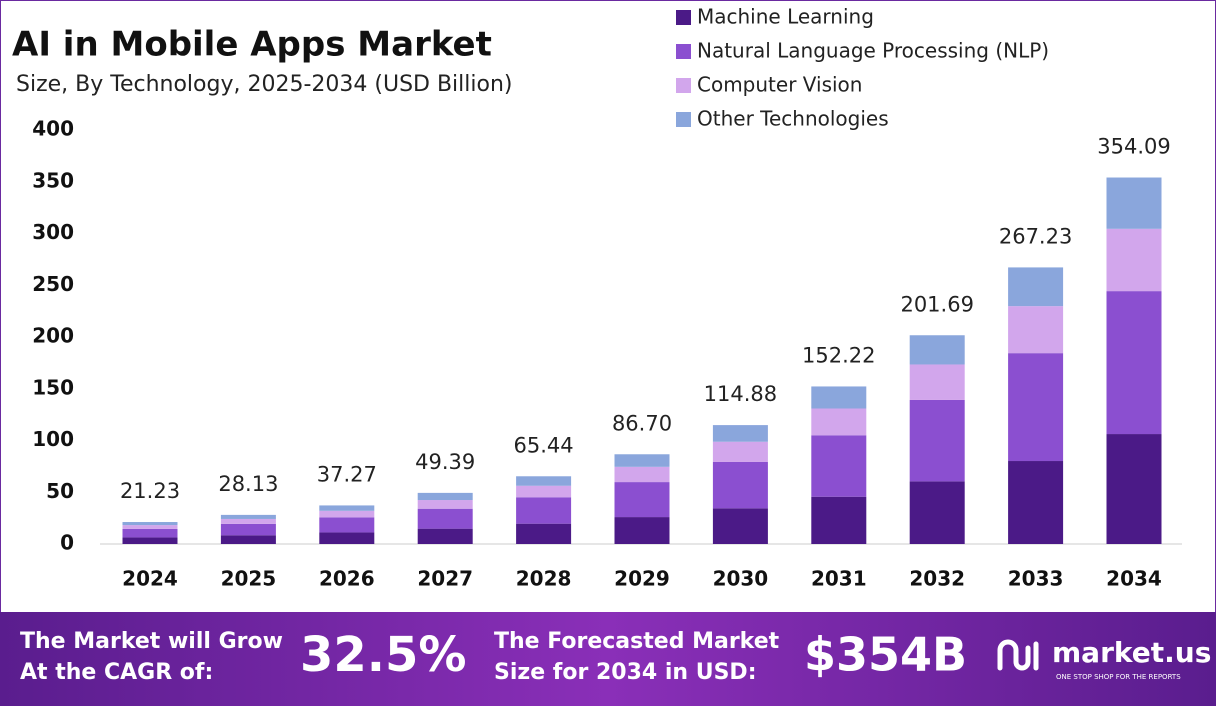 This screenshot has width=1216, height=706. I want to click on y-tick-label: 100, so click(53, 439).